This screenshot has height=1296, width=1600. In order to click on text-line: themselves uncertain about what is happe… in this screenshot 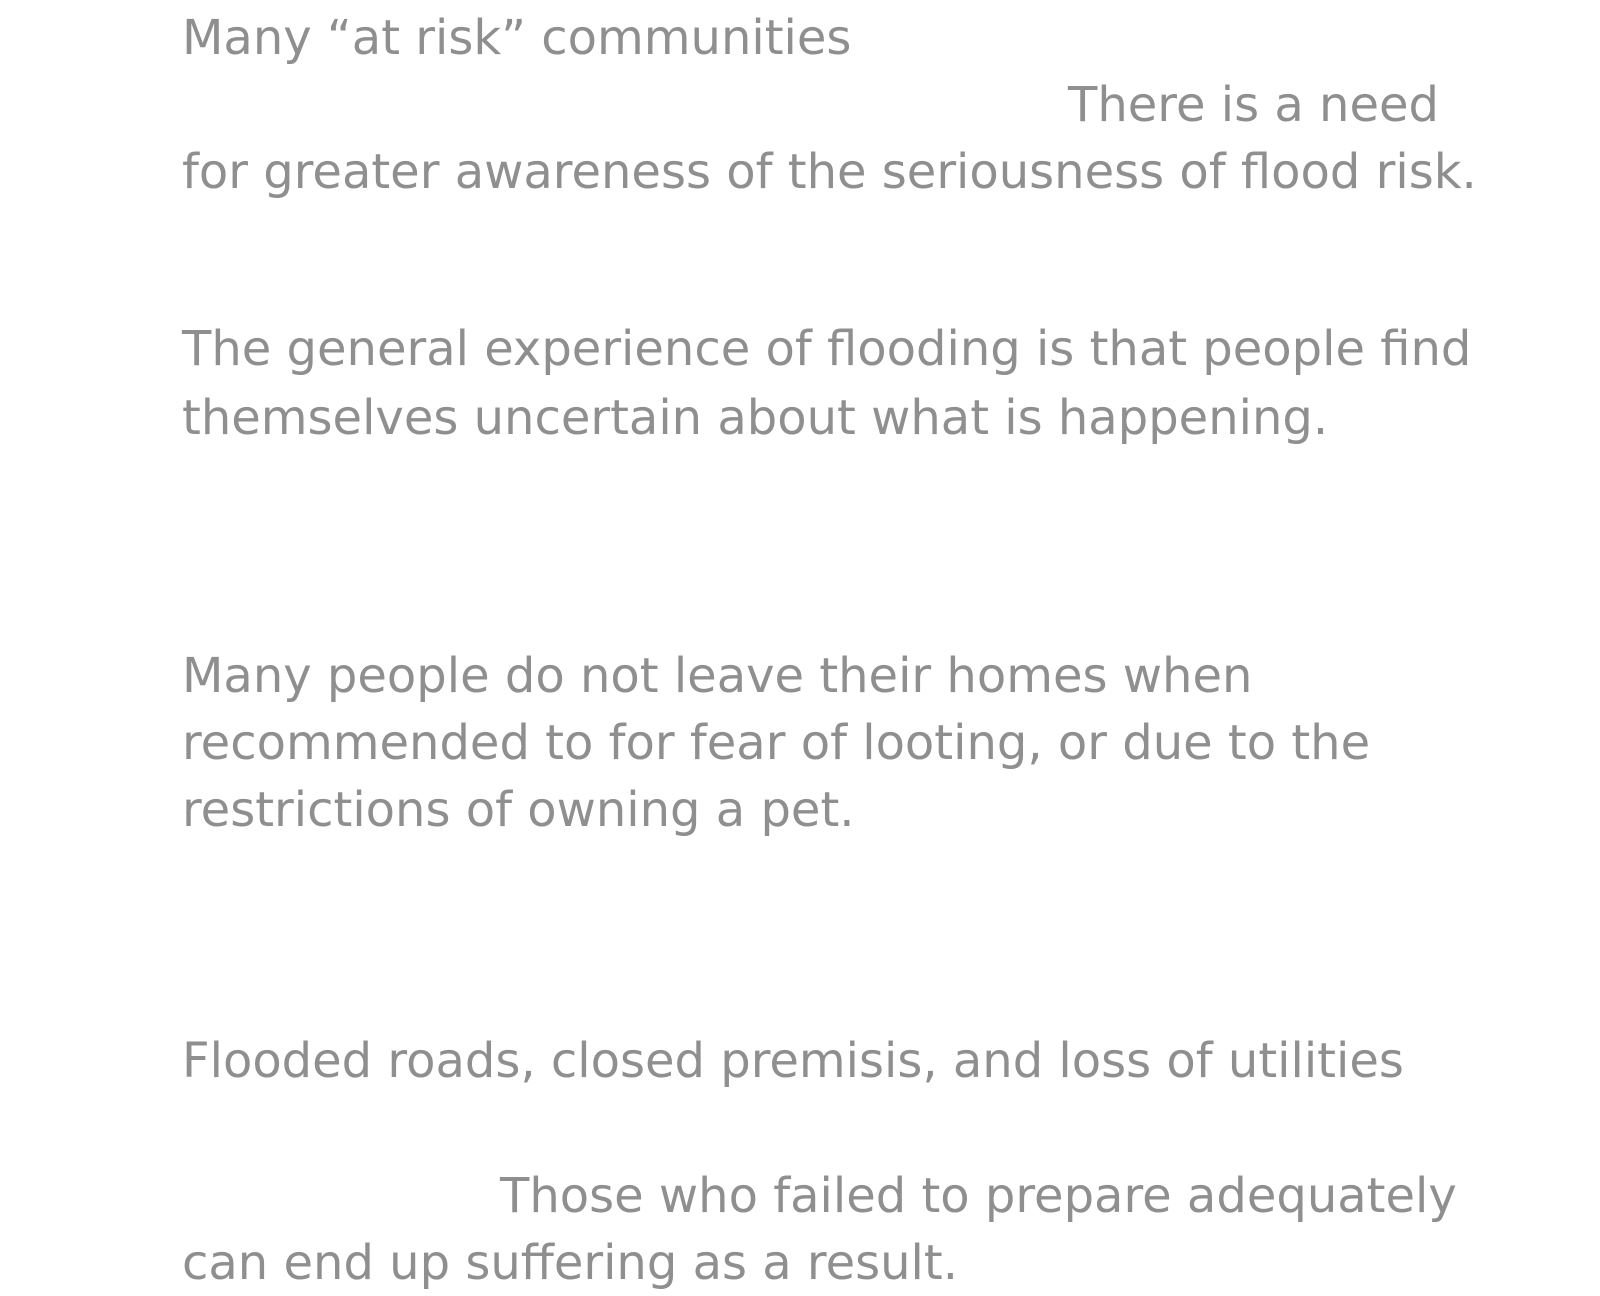, I will do `click(755, 418)`.